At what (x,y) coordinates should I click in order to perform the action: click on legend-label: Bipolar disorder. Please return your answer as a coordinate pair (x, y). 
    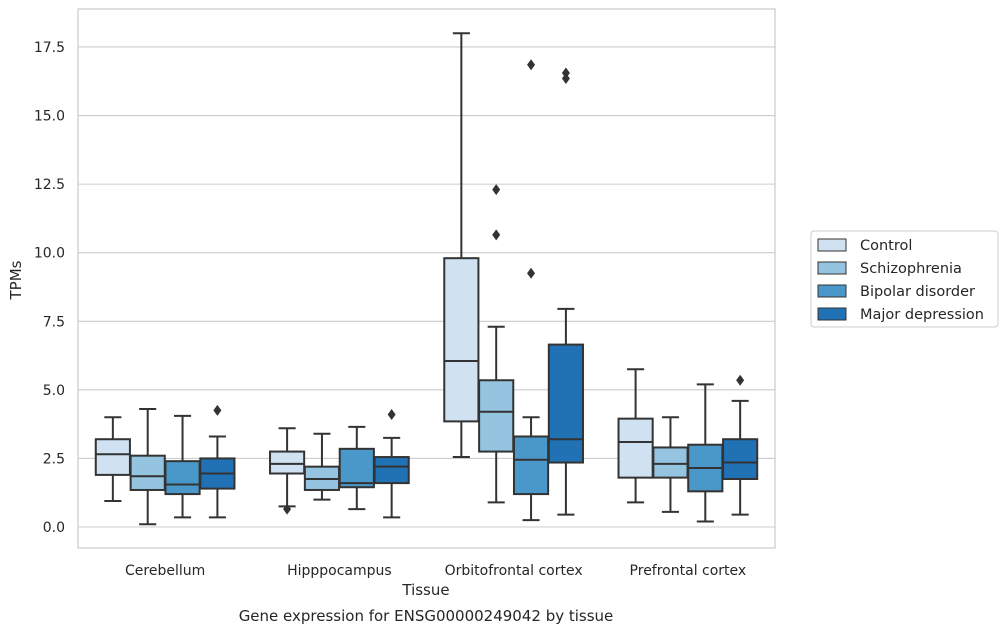
    Looking at the image, I should click on (917, 292).